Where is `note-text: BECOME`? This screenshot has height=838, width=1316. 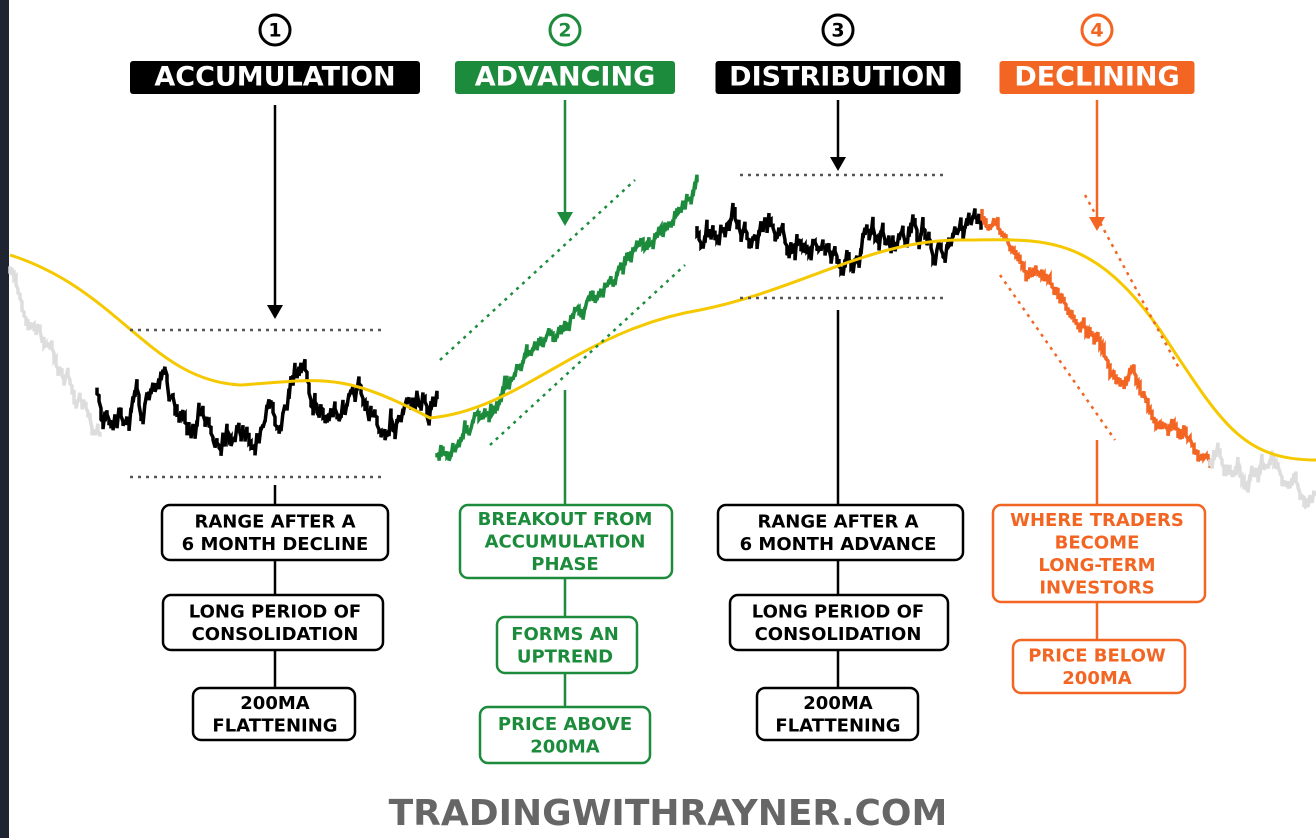
note-text: BECOME is located at coordinates (1097, 542).